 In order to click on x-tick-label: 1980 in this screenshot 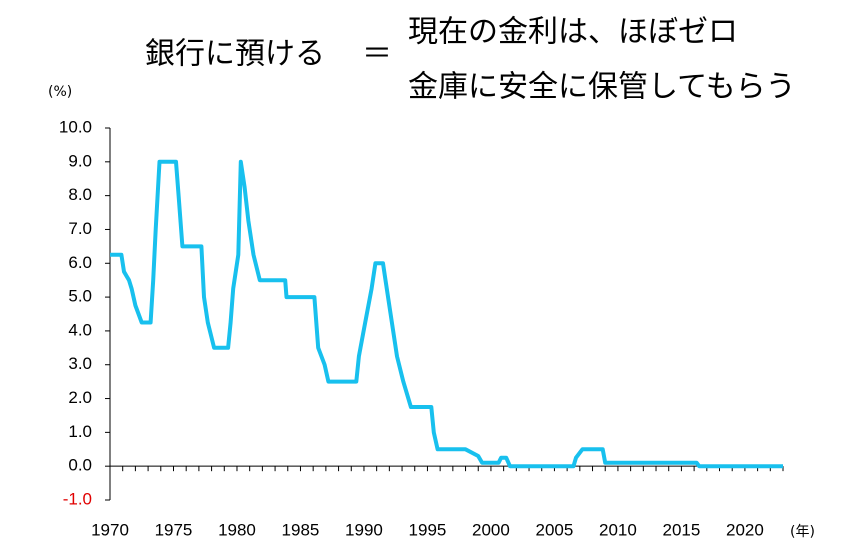, I will do `click(237, 529)`.